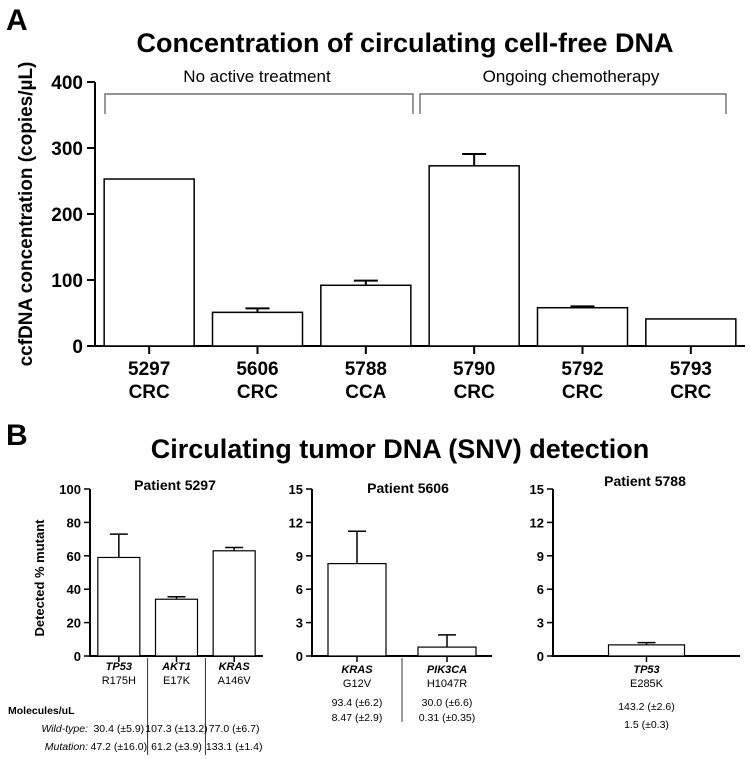 This screenshot has width=750, height=759. Describe the element at coordinates (447, 684) in the screenshot. I see `mutation-label: H1047R` at that location.